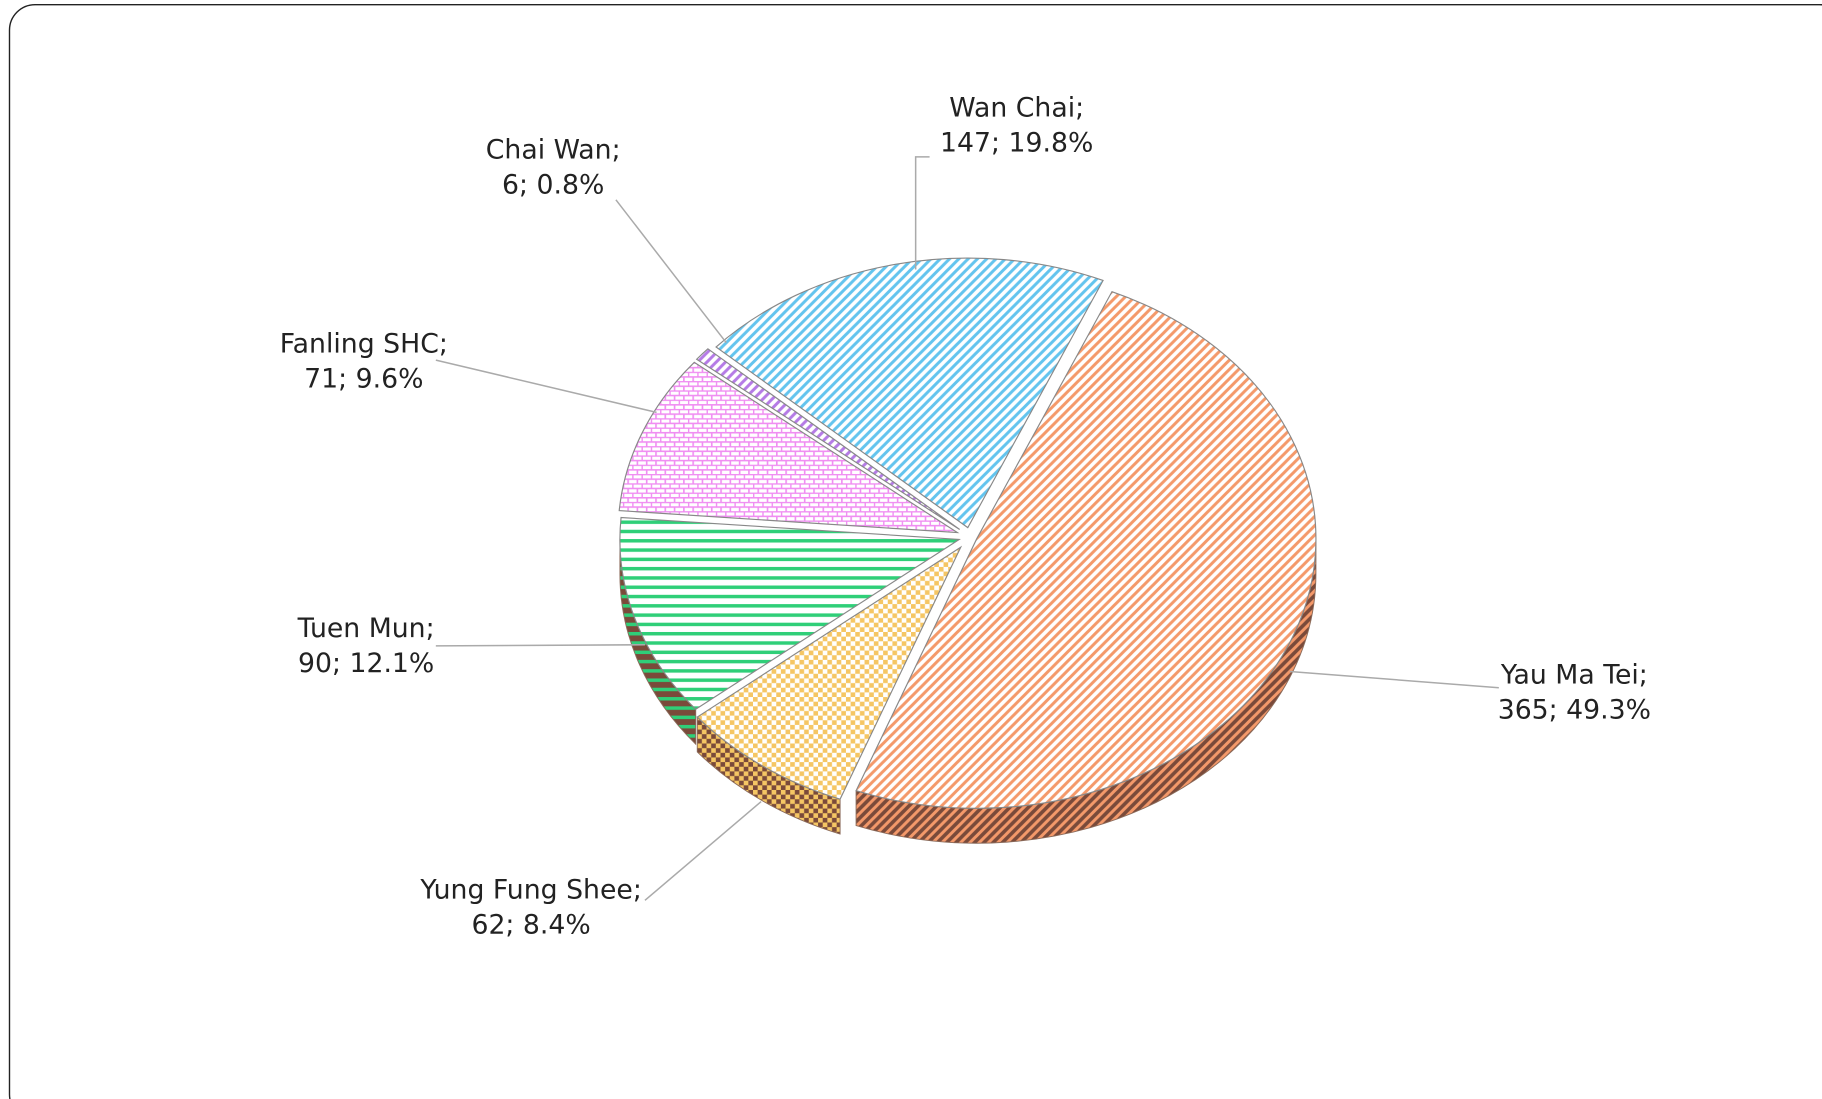 The height and width of the screenshot is (1099, 1822). Describe the element at coordinates (1016, 143) in the screenshot. I see `value-label: 147; 19.8%` at that location.